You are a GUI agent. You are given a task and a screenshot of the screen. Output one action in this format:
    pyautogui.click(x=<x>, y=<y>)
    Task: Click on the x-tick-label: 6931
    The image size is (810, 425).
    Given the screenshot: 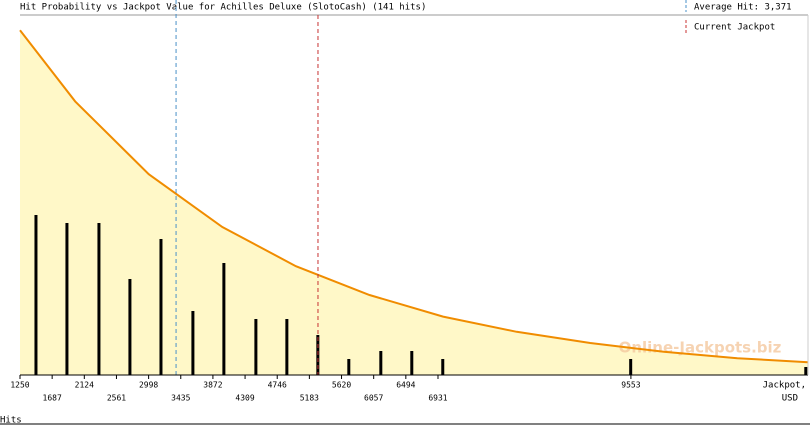 What is the action you would take?
    pyautogui.click(x=437, y=398)
    